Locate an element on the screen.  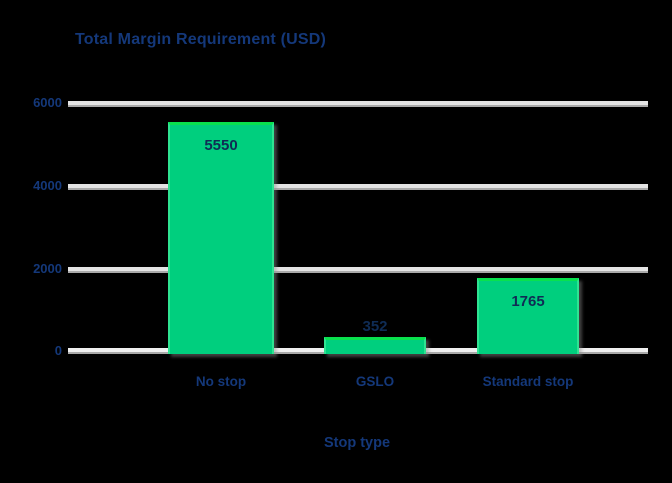
y-axis-tick-label: 6000 is located at coordinates (47, 102).